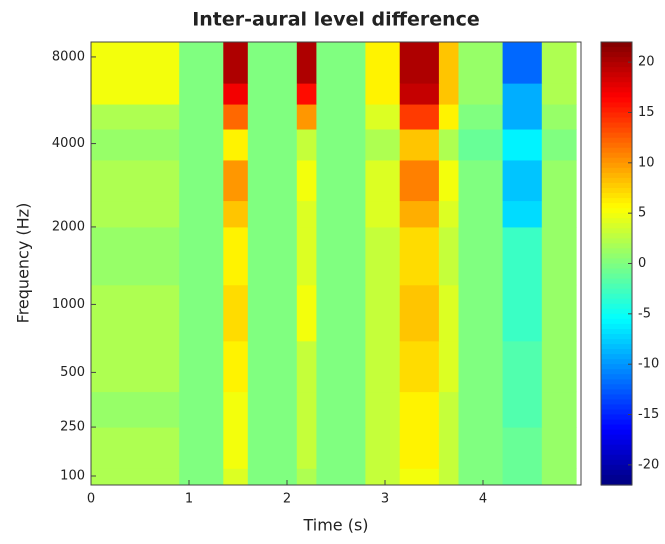  What do you see at coordinates (483, 499) in the screenshot?
I see `x-tick-label: 4` at bounding box center [483, 499].